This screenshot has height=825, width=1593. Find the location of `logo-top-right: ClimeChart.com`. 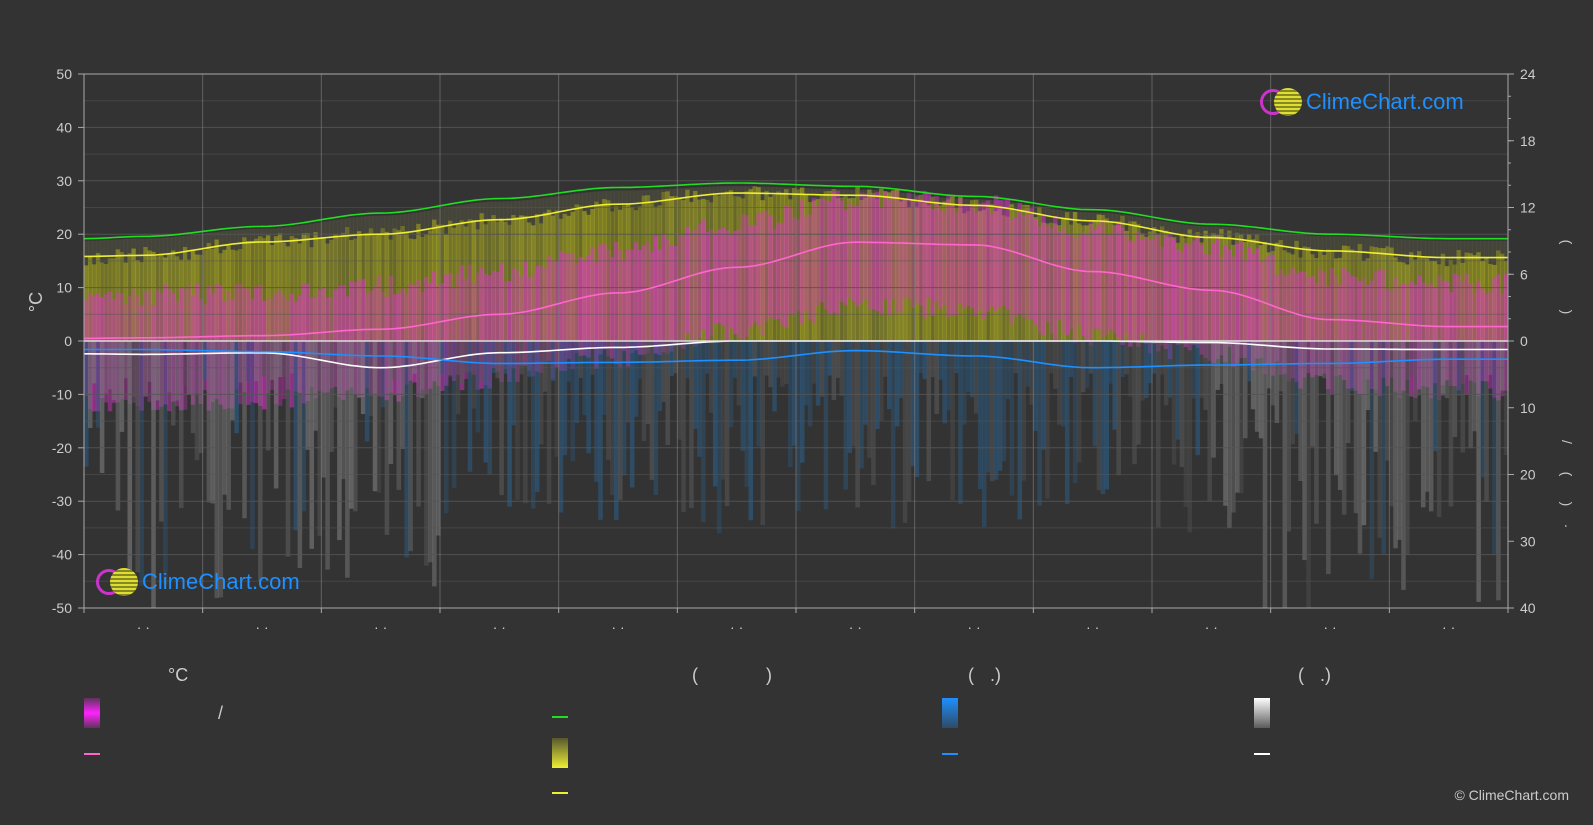

logo-top-right: ClimeChart.com is located at coordinates (1362, 102).